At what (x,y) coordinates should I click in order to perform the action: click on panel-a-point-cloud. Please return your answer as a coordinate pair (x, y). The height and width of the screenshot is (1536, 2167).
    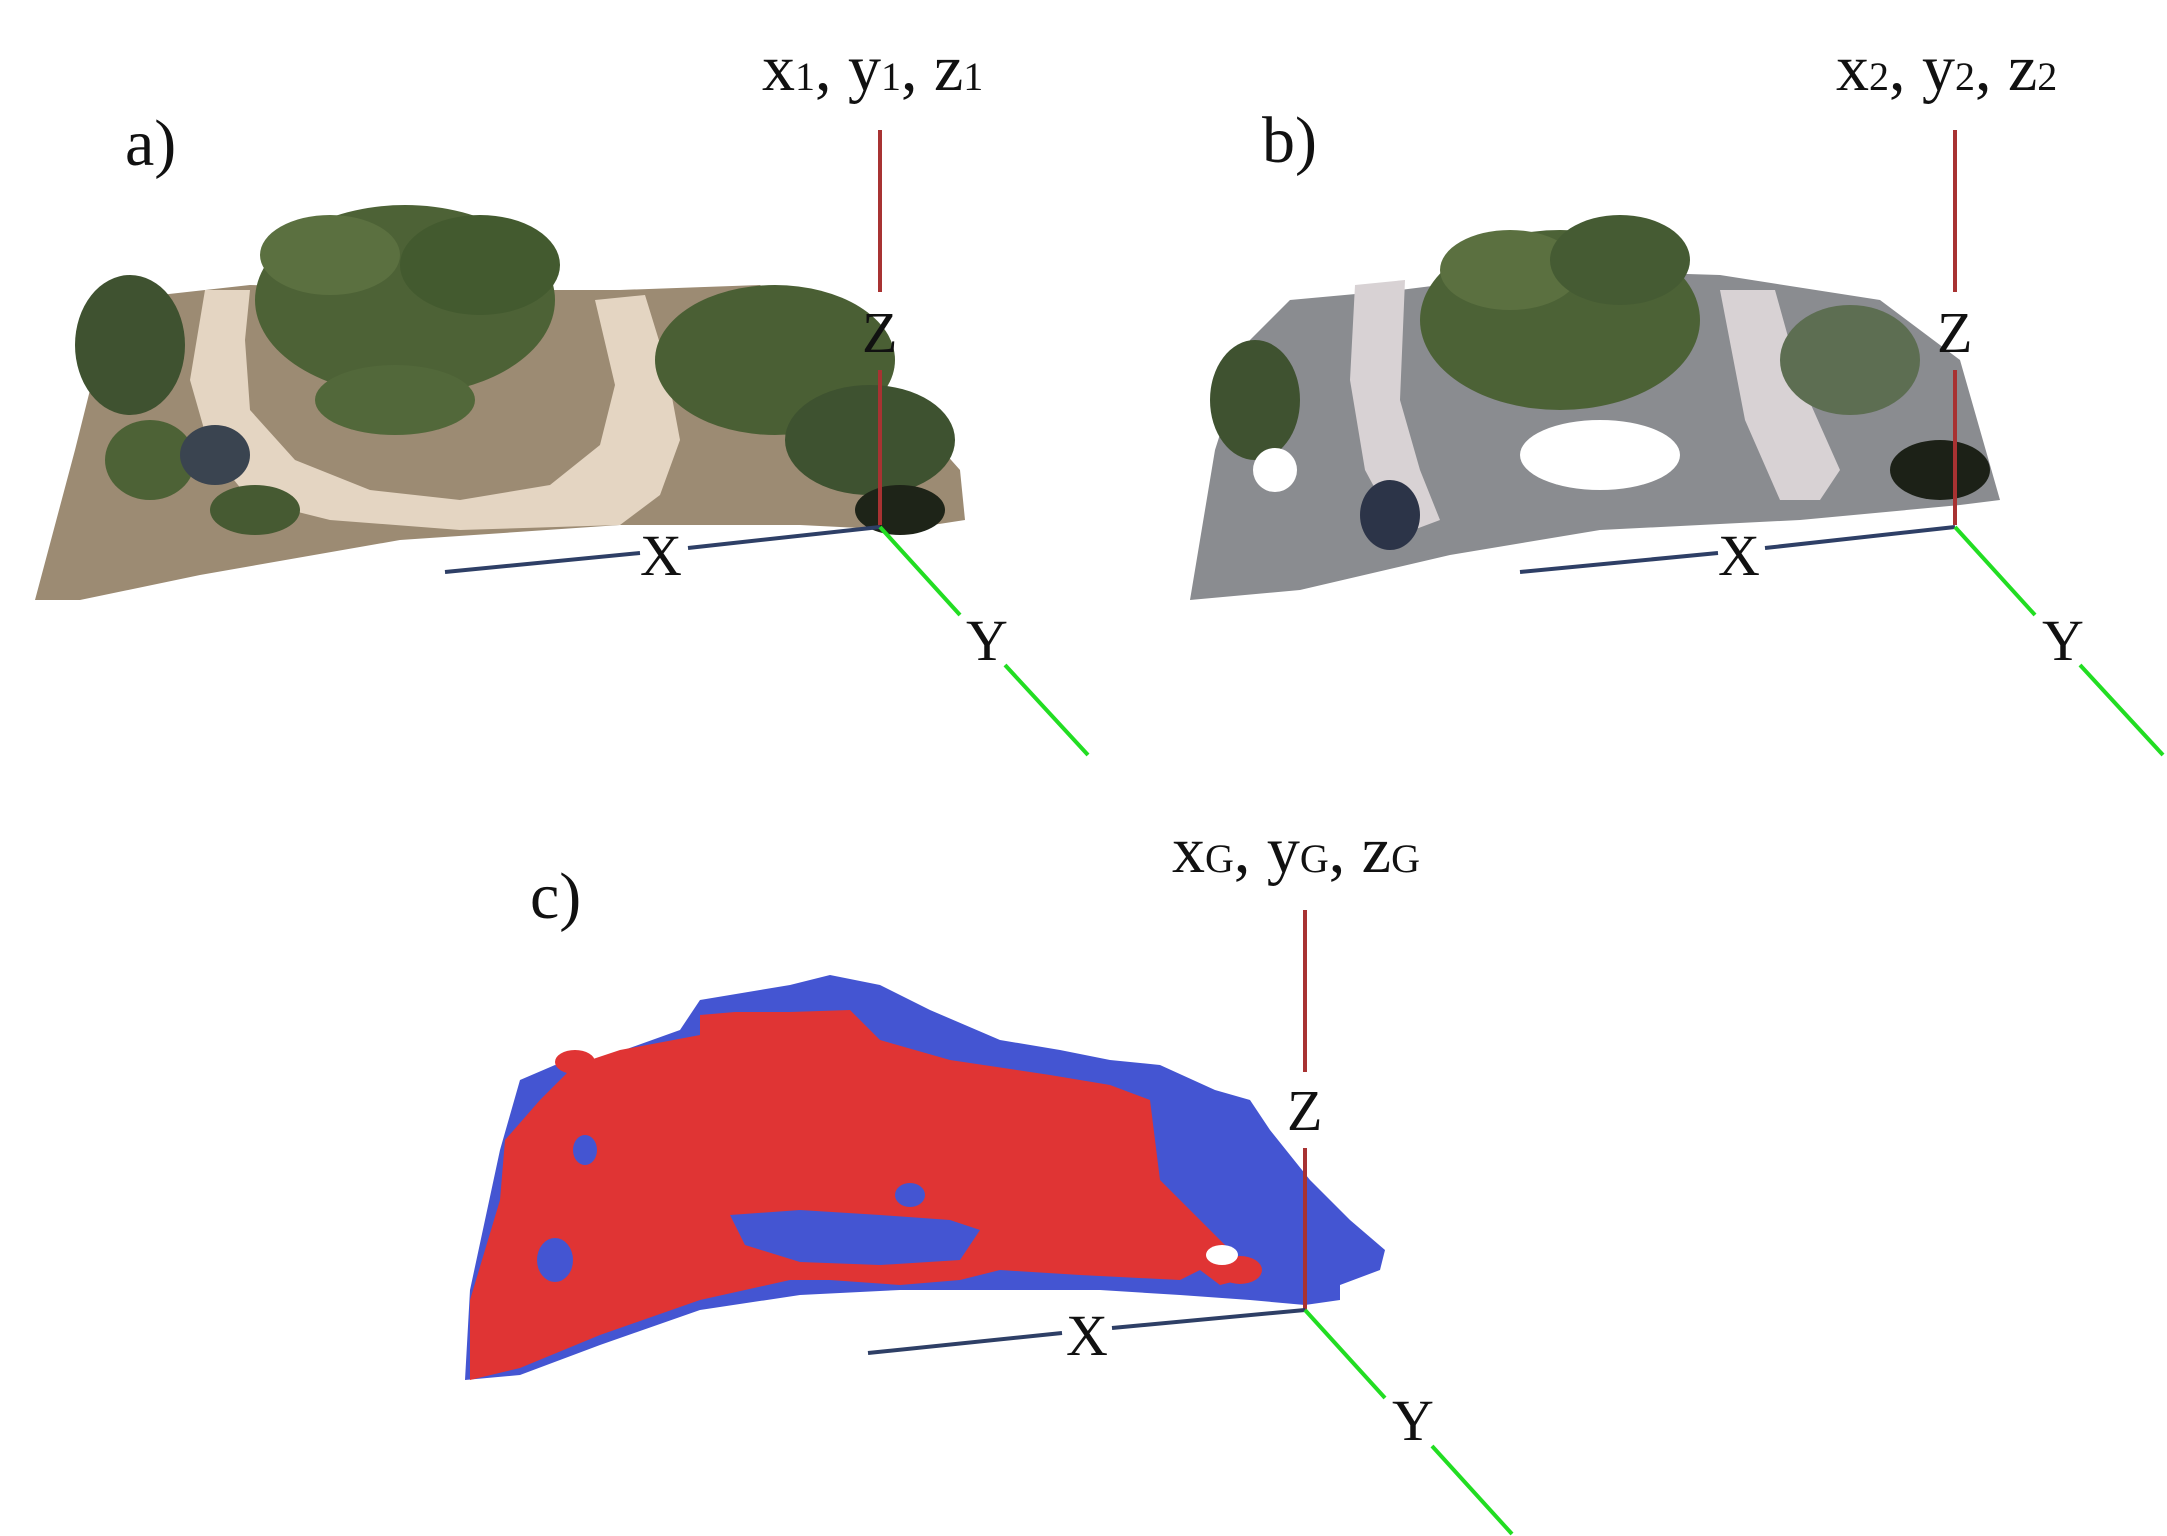
    Looking at the image, I should click on (500, 402).